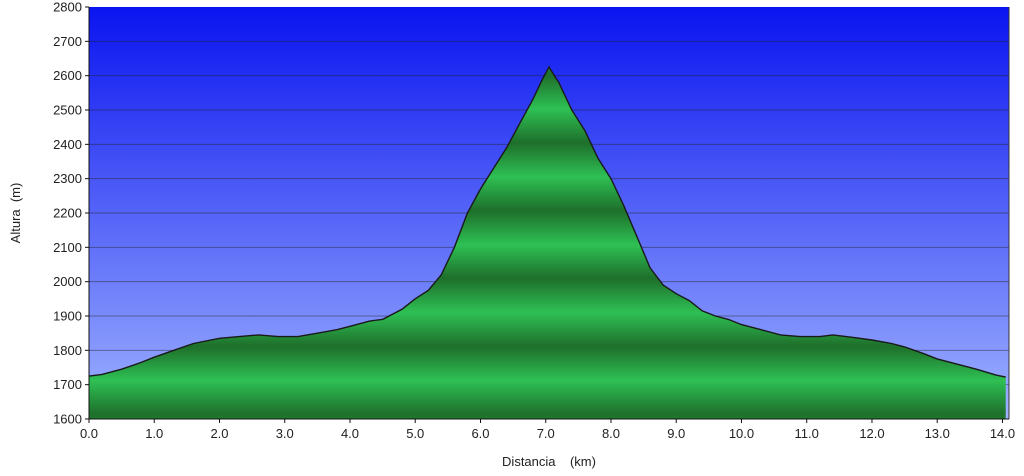  What do you see at coordinates (546, 433) in the screenshot?
I see `x-tick-label: 7.0` at bounding box center [546, 433].